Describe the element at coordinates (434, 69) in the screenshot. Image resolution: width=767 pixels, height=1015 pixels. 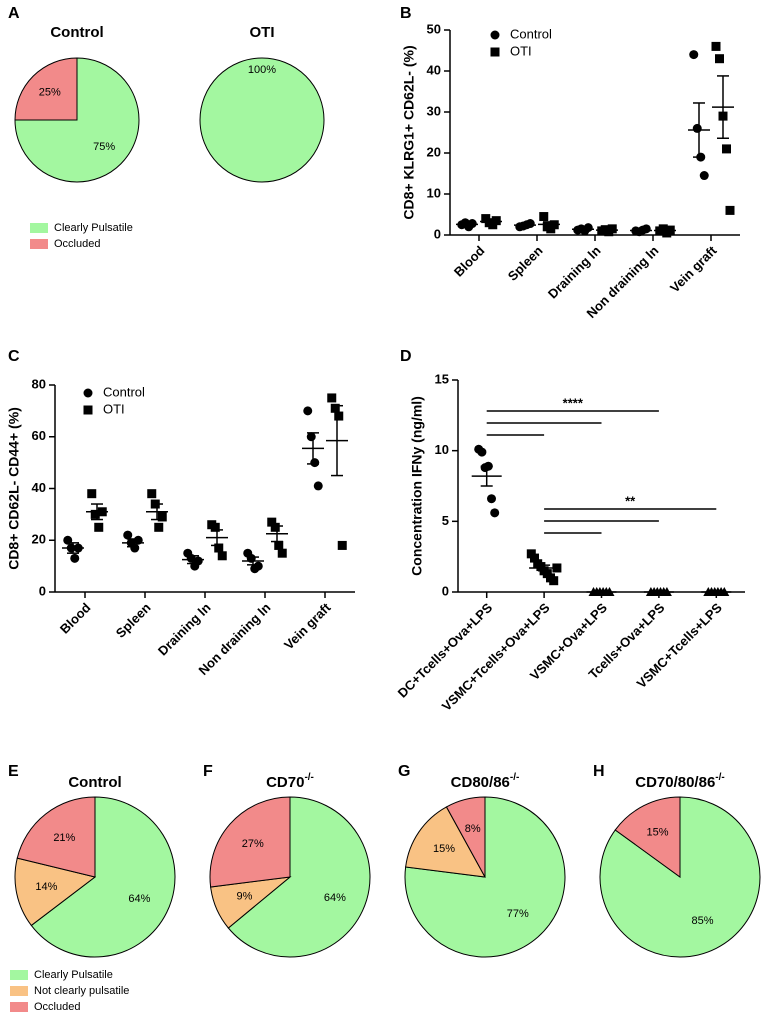
I see `y-tick-label: 40` at that location.